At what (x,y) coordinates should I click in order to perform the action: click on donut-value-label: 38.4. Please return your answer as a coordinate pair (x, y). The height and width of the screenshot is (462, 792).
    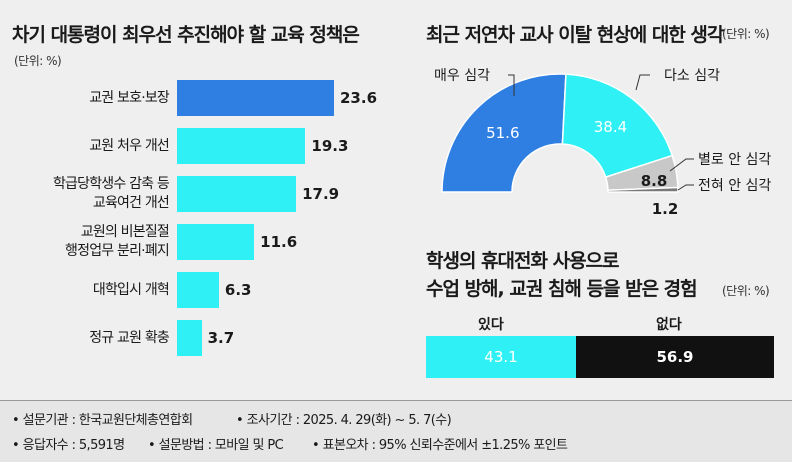
    Looking at the image, I should click on (610, 127).